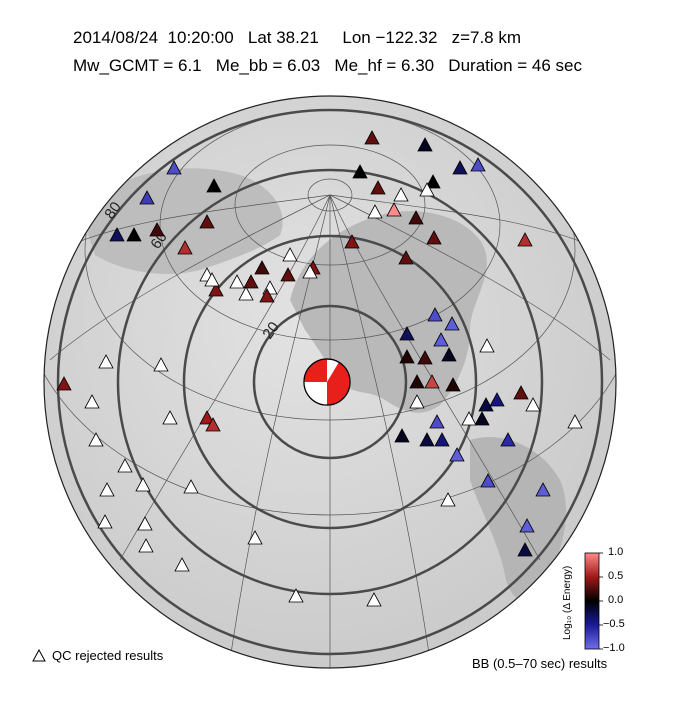 Image resolution: width=680 pixels, height=720 pixels. What do you see at coordinates (540, 663) in the screenshot?
I see `bb-legend-label: BB (0.5–70 sec) results` at bounding box center [540, 663].